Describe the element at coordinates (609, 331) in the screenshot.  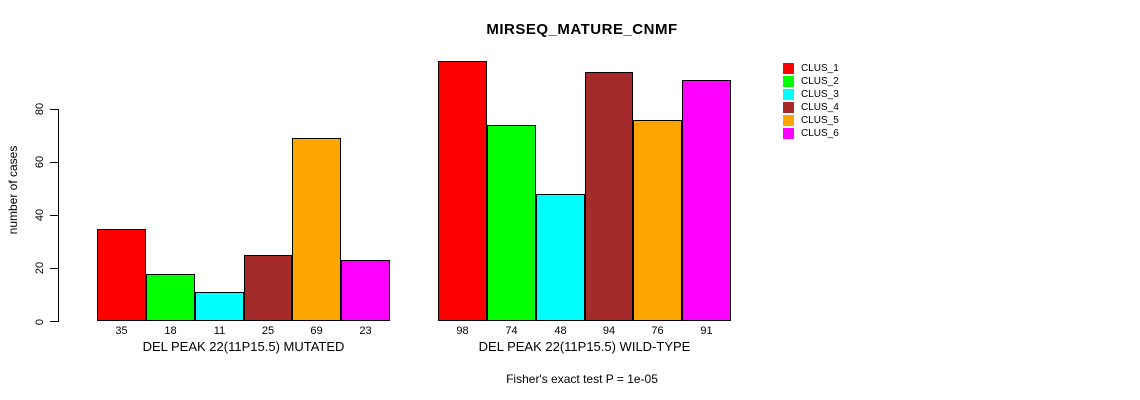
I see `bar-value-label: 94` at that location.